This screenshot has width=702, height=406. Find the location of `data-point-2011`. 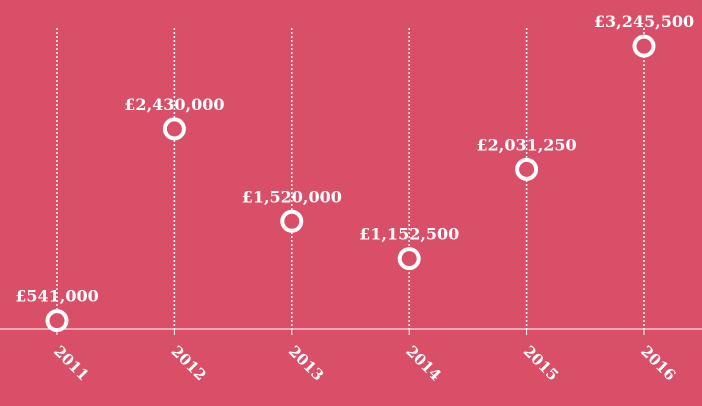

data-point-2011 is located at coordinates (57, 321).